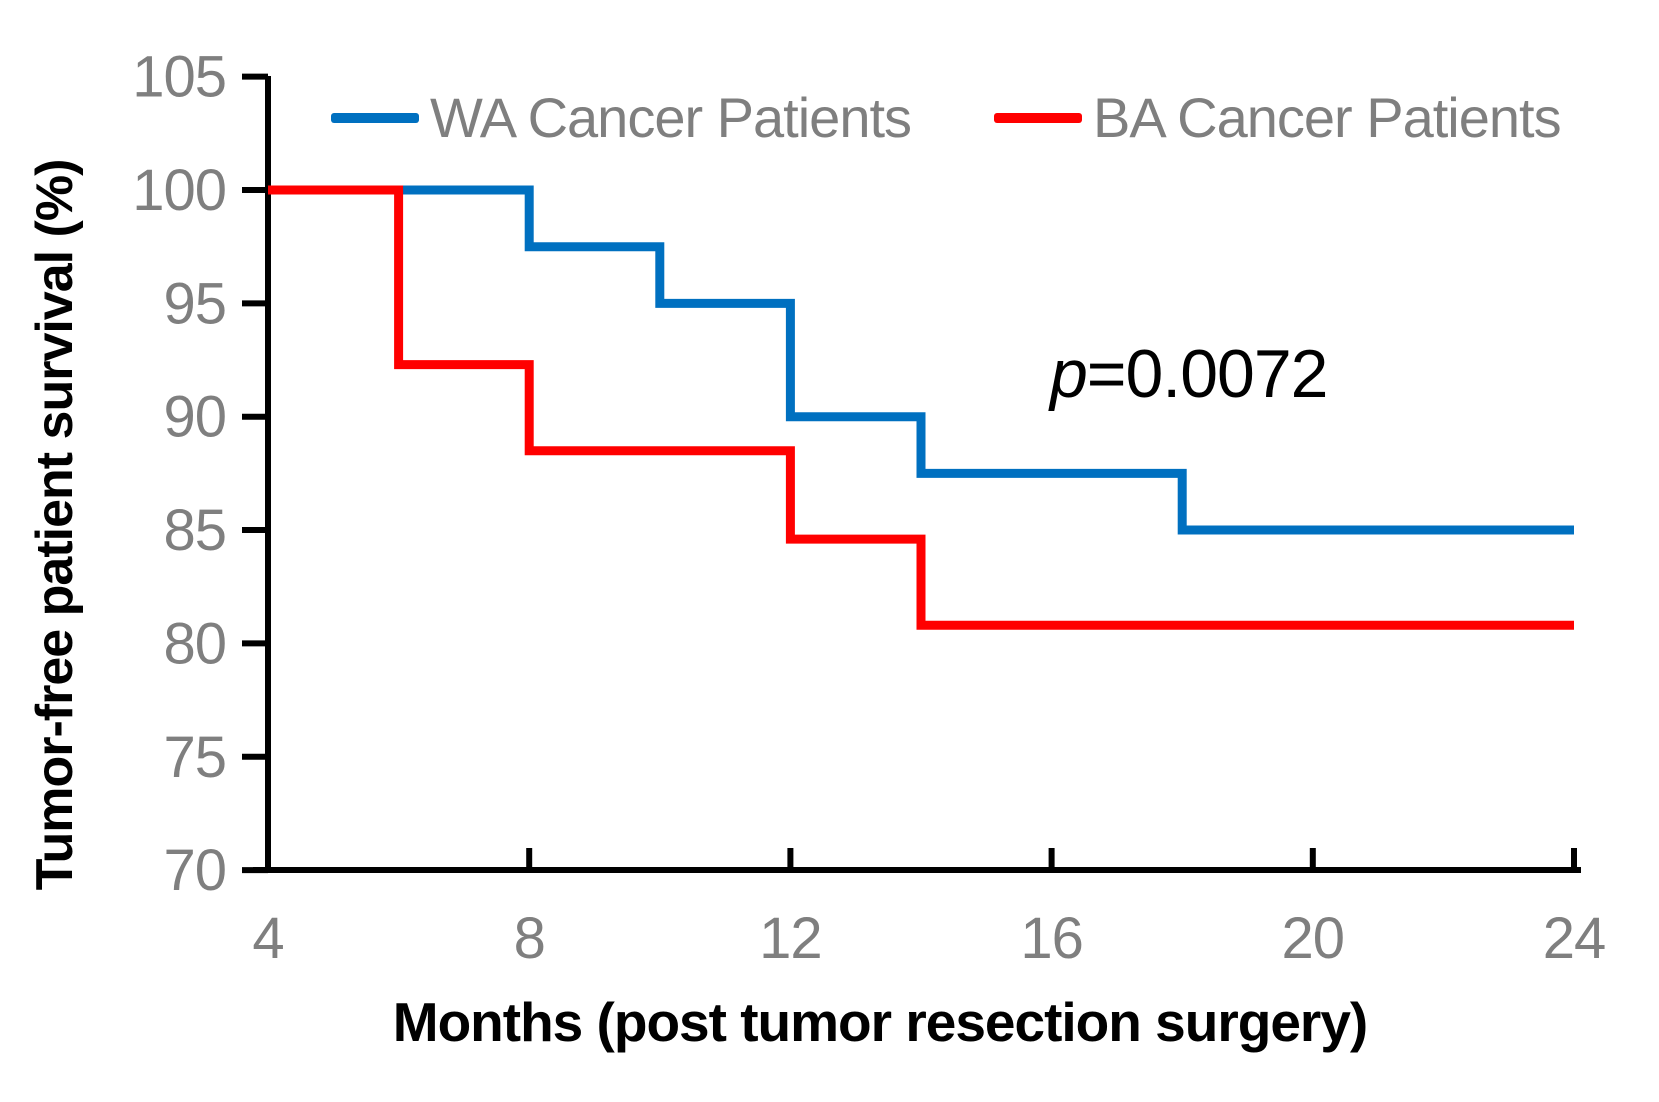 This screenshot has width=1659, height=1102. Describe the element at coordinates (790, 938) in the screenshot. I see `x-tick-label-12: 12` at that location.